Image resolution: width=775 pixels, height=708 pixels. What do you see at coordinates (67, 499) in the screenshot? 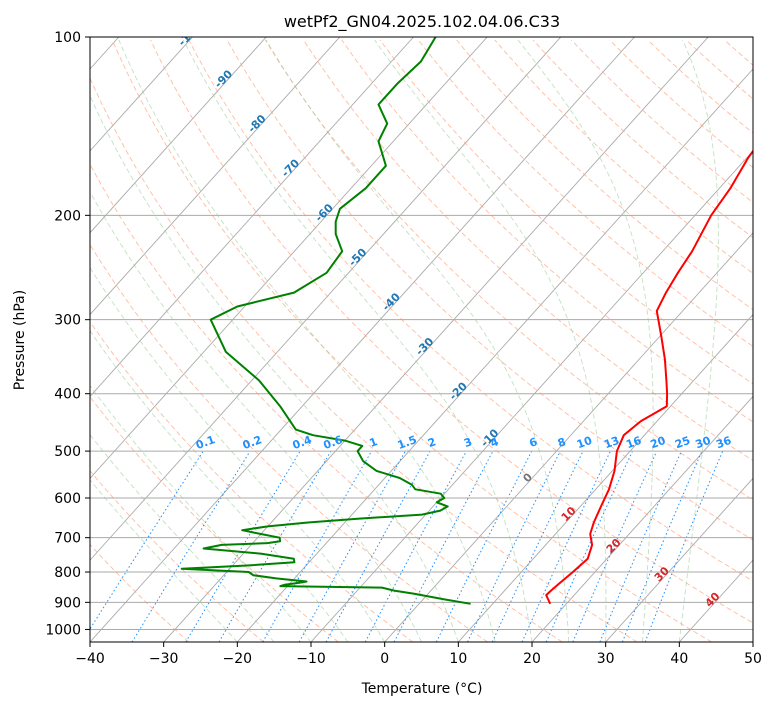
I see `y-tick-label: 600` at bounding box center [67, 499].